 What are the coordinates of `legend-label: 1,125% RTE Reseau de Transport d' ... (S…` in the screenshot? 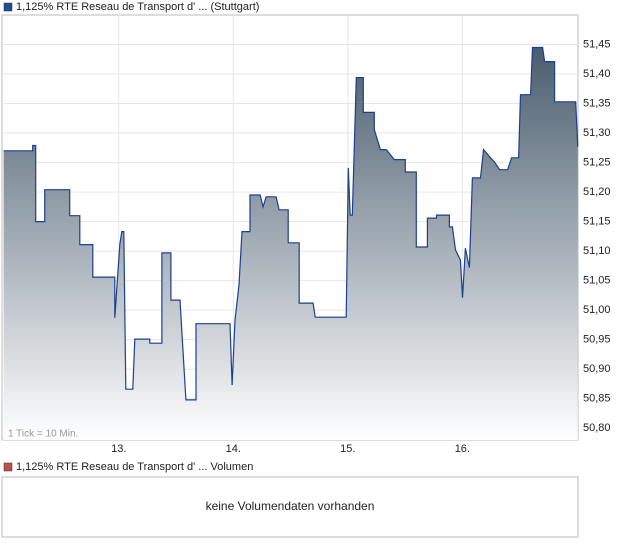 It's located at (137, 7).